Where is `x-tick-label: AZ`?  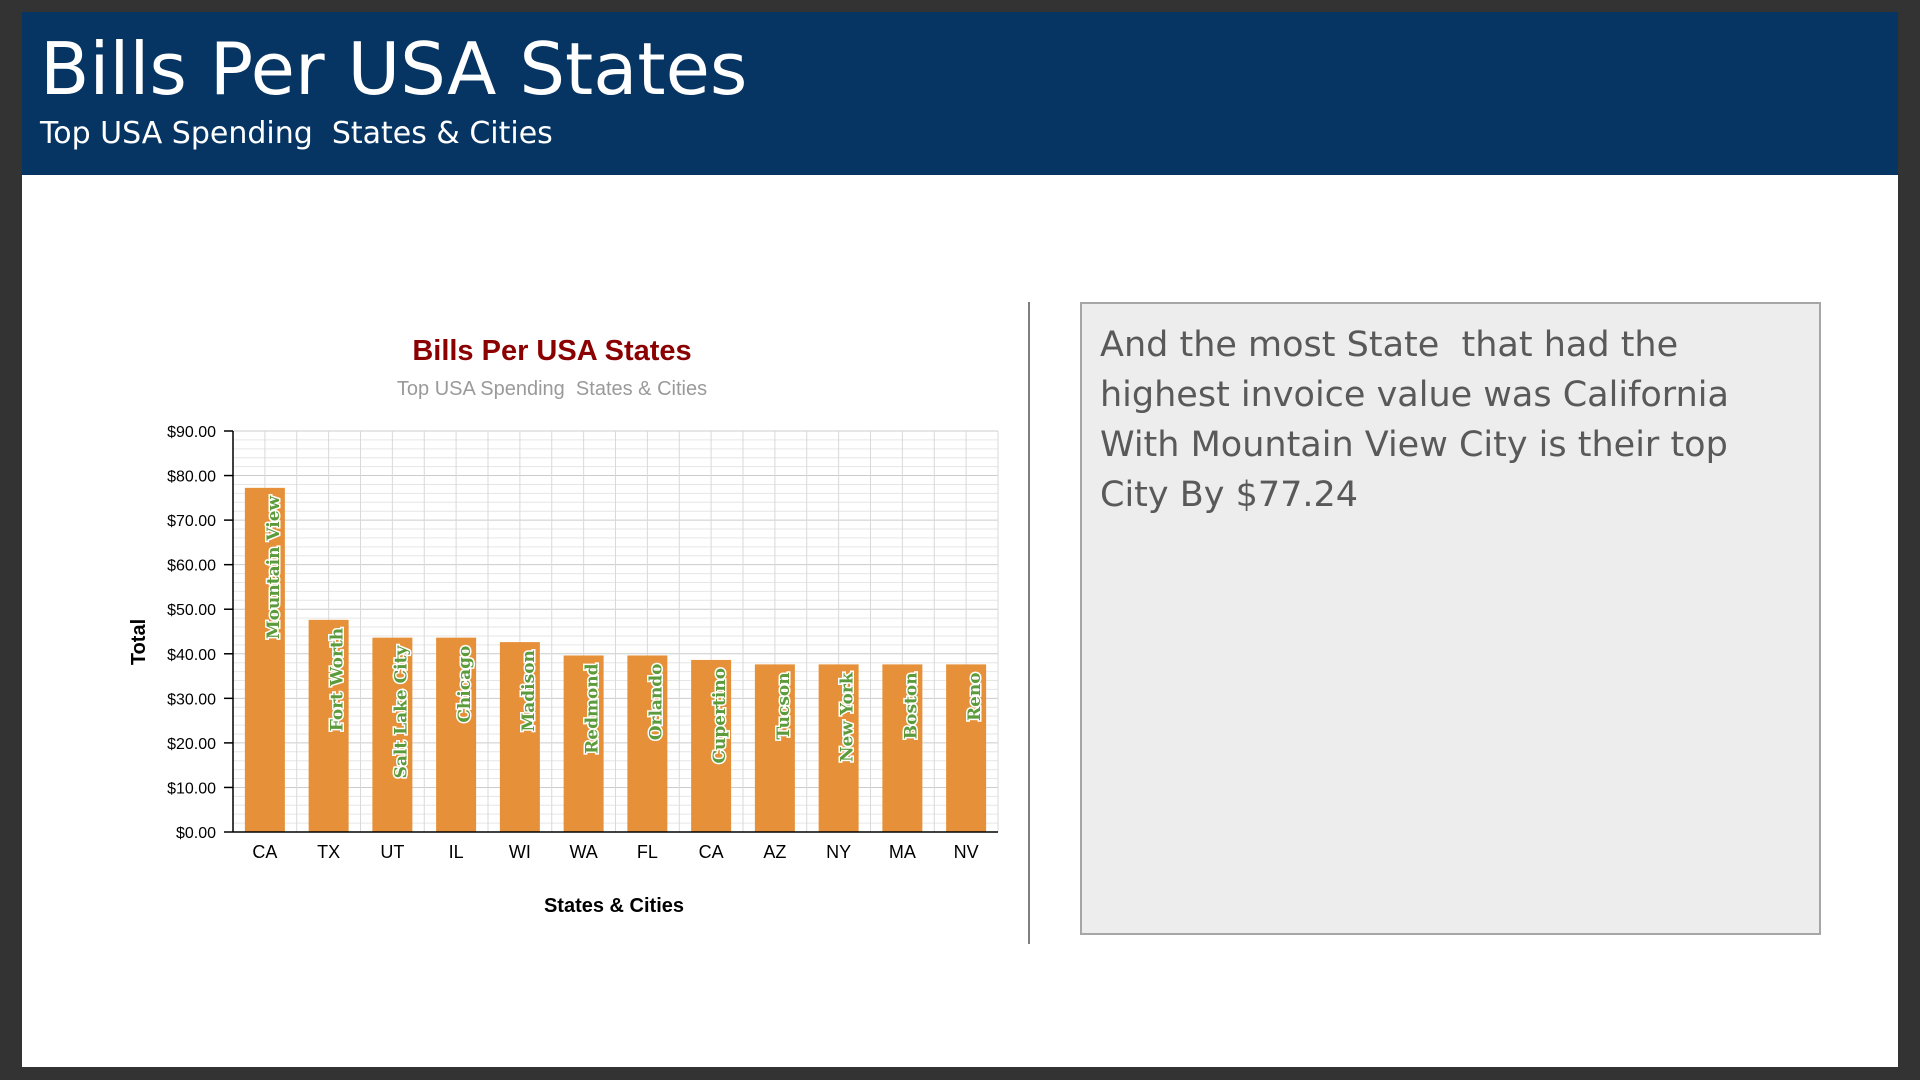
x-tick-label: AZ is located at coordinates (774, 852).